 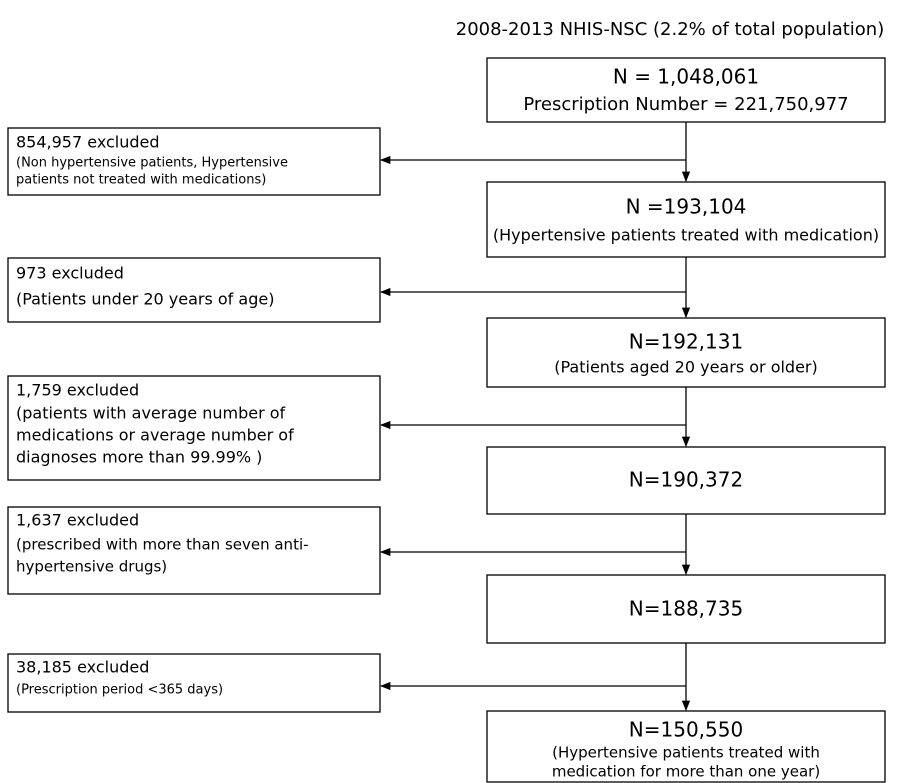 I want to click on exclusion-text: 1,637 excluded, so click(x=77, y=520).